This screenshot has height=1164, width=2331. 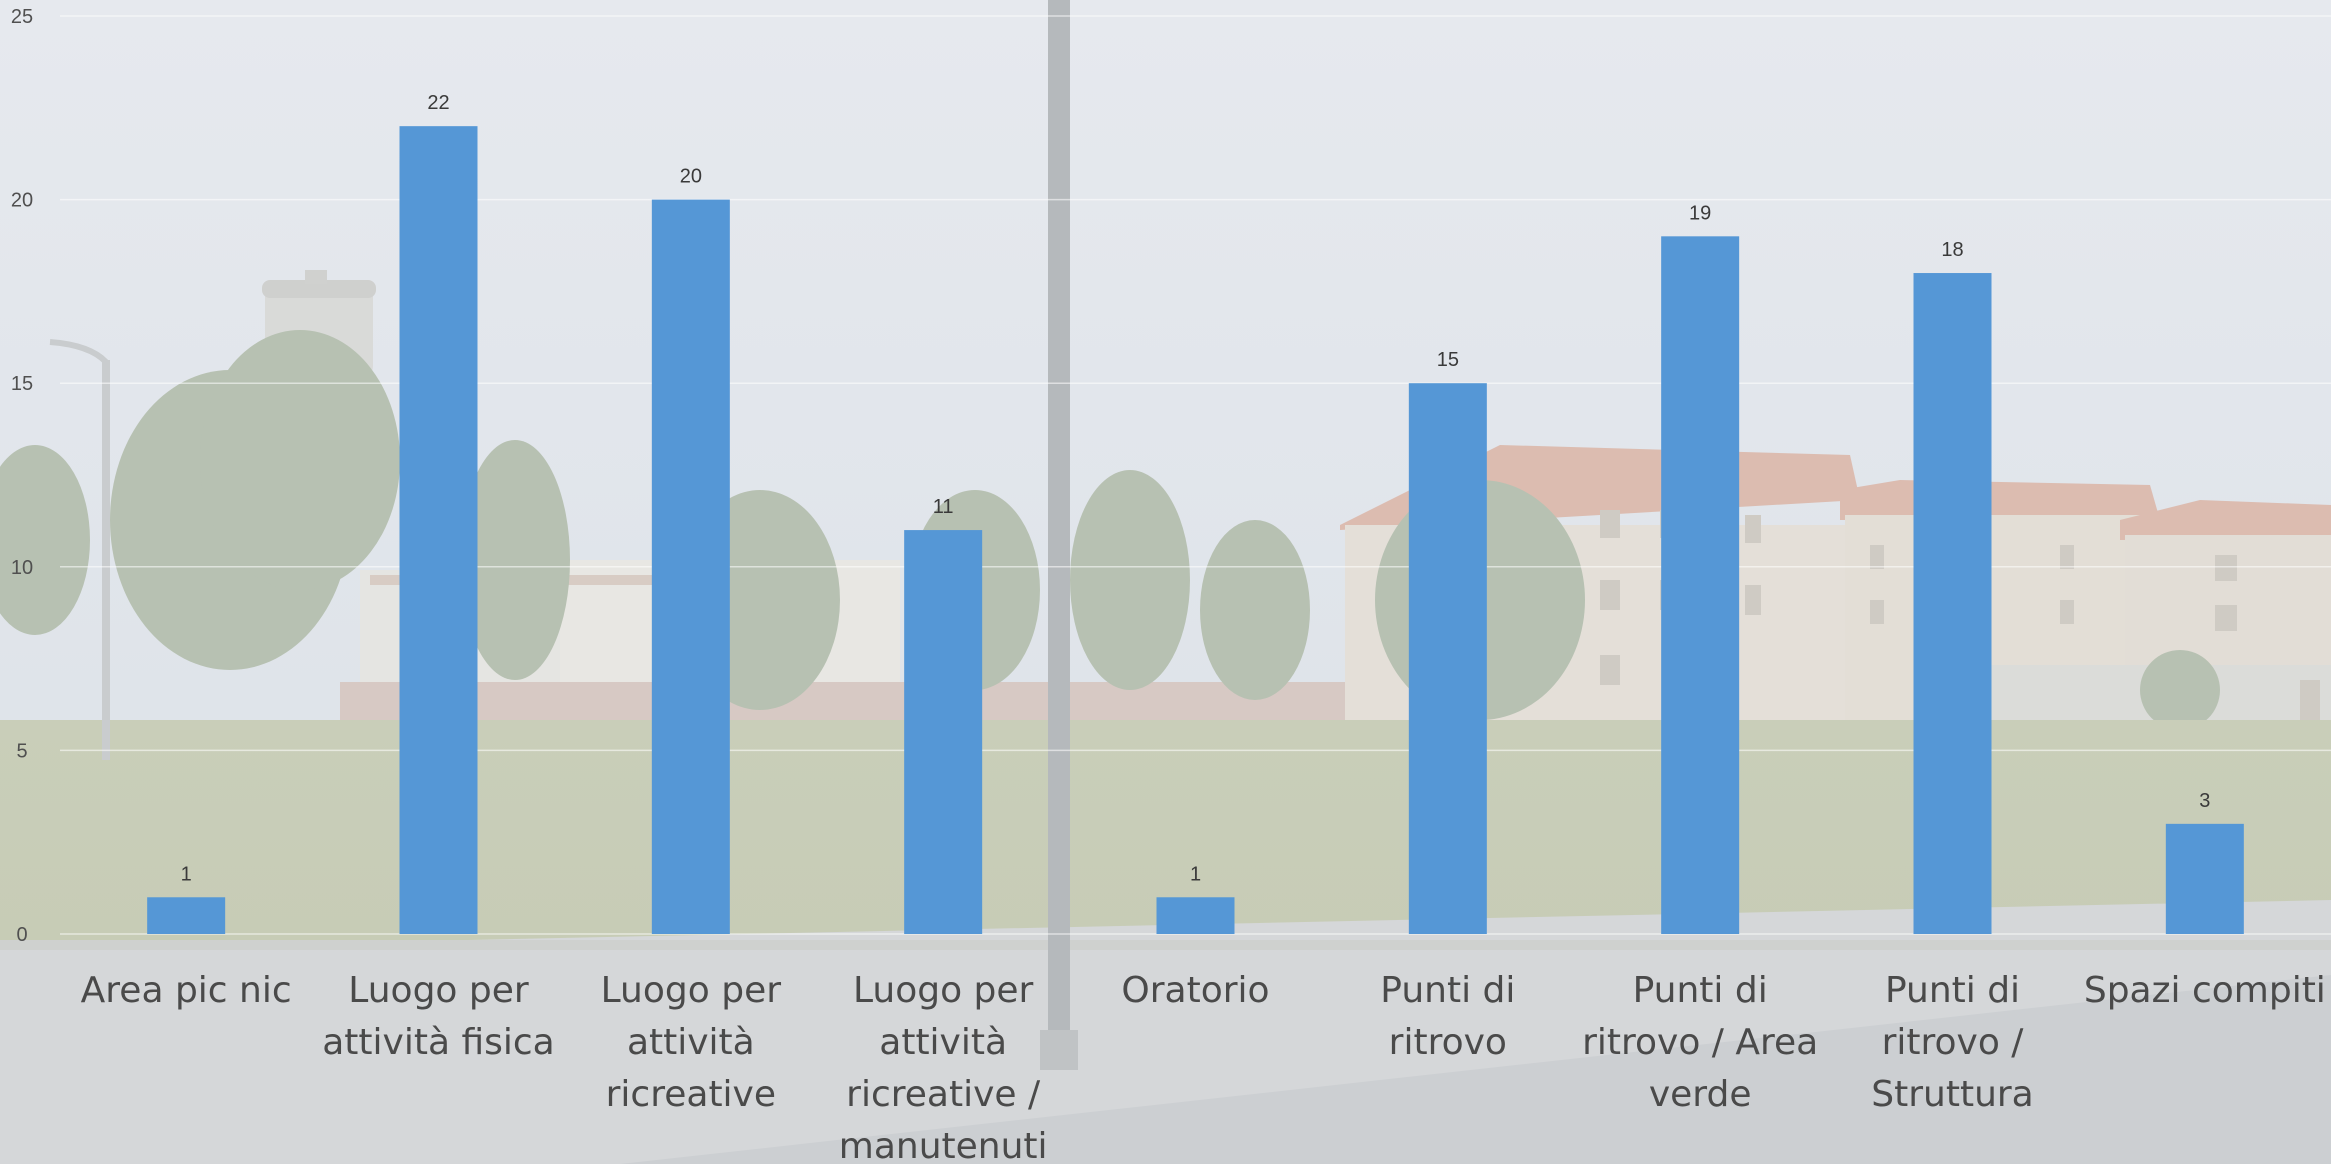 What do you see at coordinates (22, 476) in the screenshot?
I see `y-axis-ticks: 0 5 10 15 20 25` at bounding box center [22, 476].